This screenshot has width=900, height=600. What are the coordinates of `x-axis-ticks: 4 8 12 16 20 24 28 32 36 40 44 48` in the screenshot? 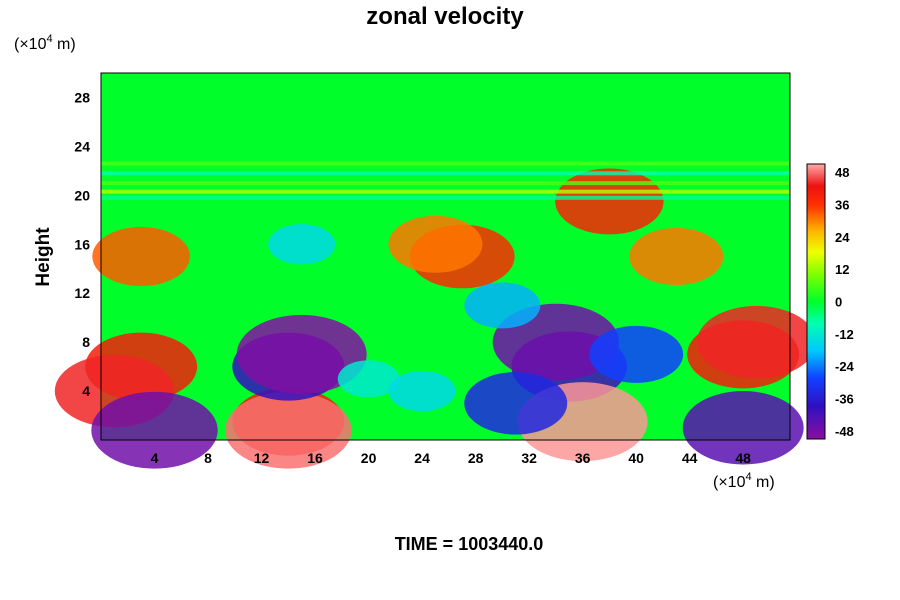 It's located at (451, 458).